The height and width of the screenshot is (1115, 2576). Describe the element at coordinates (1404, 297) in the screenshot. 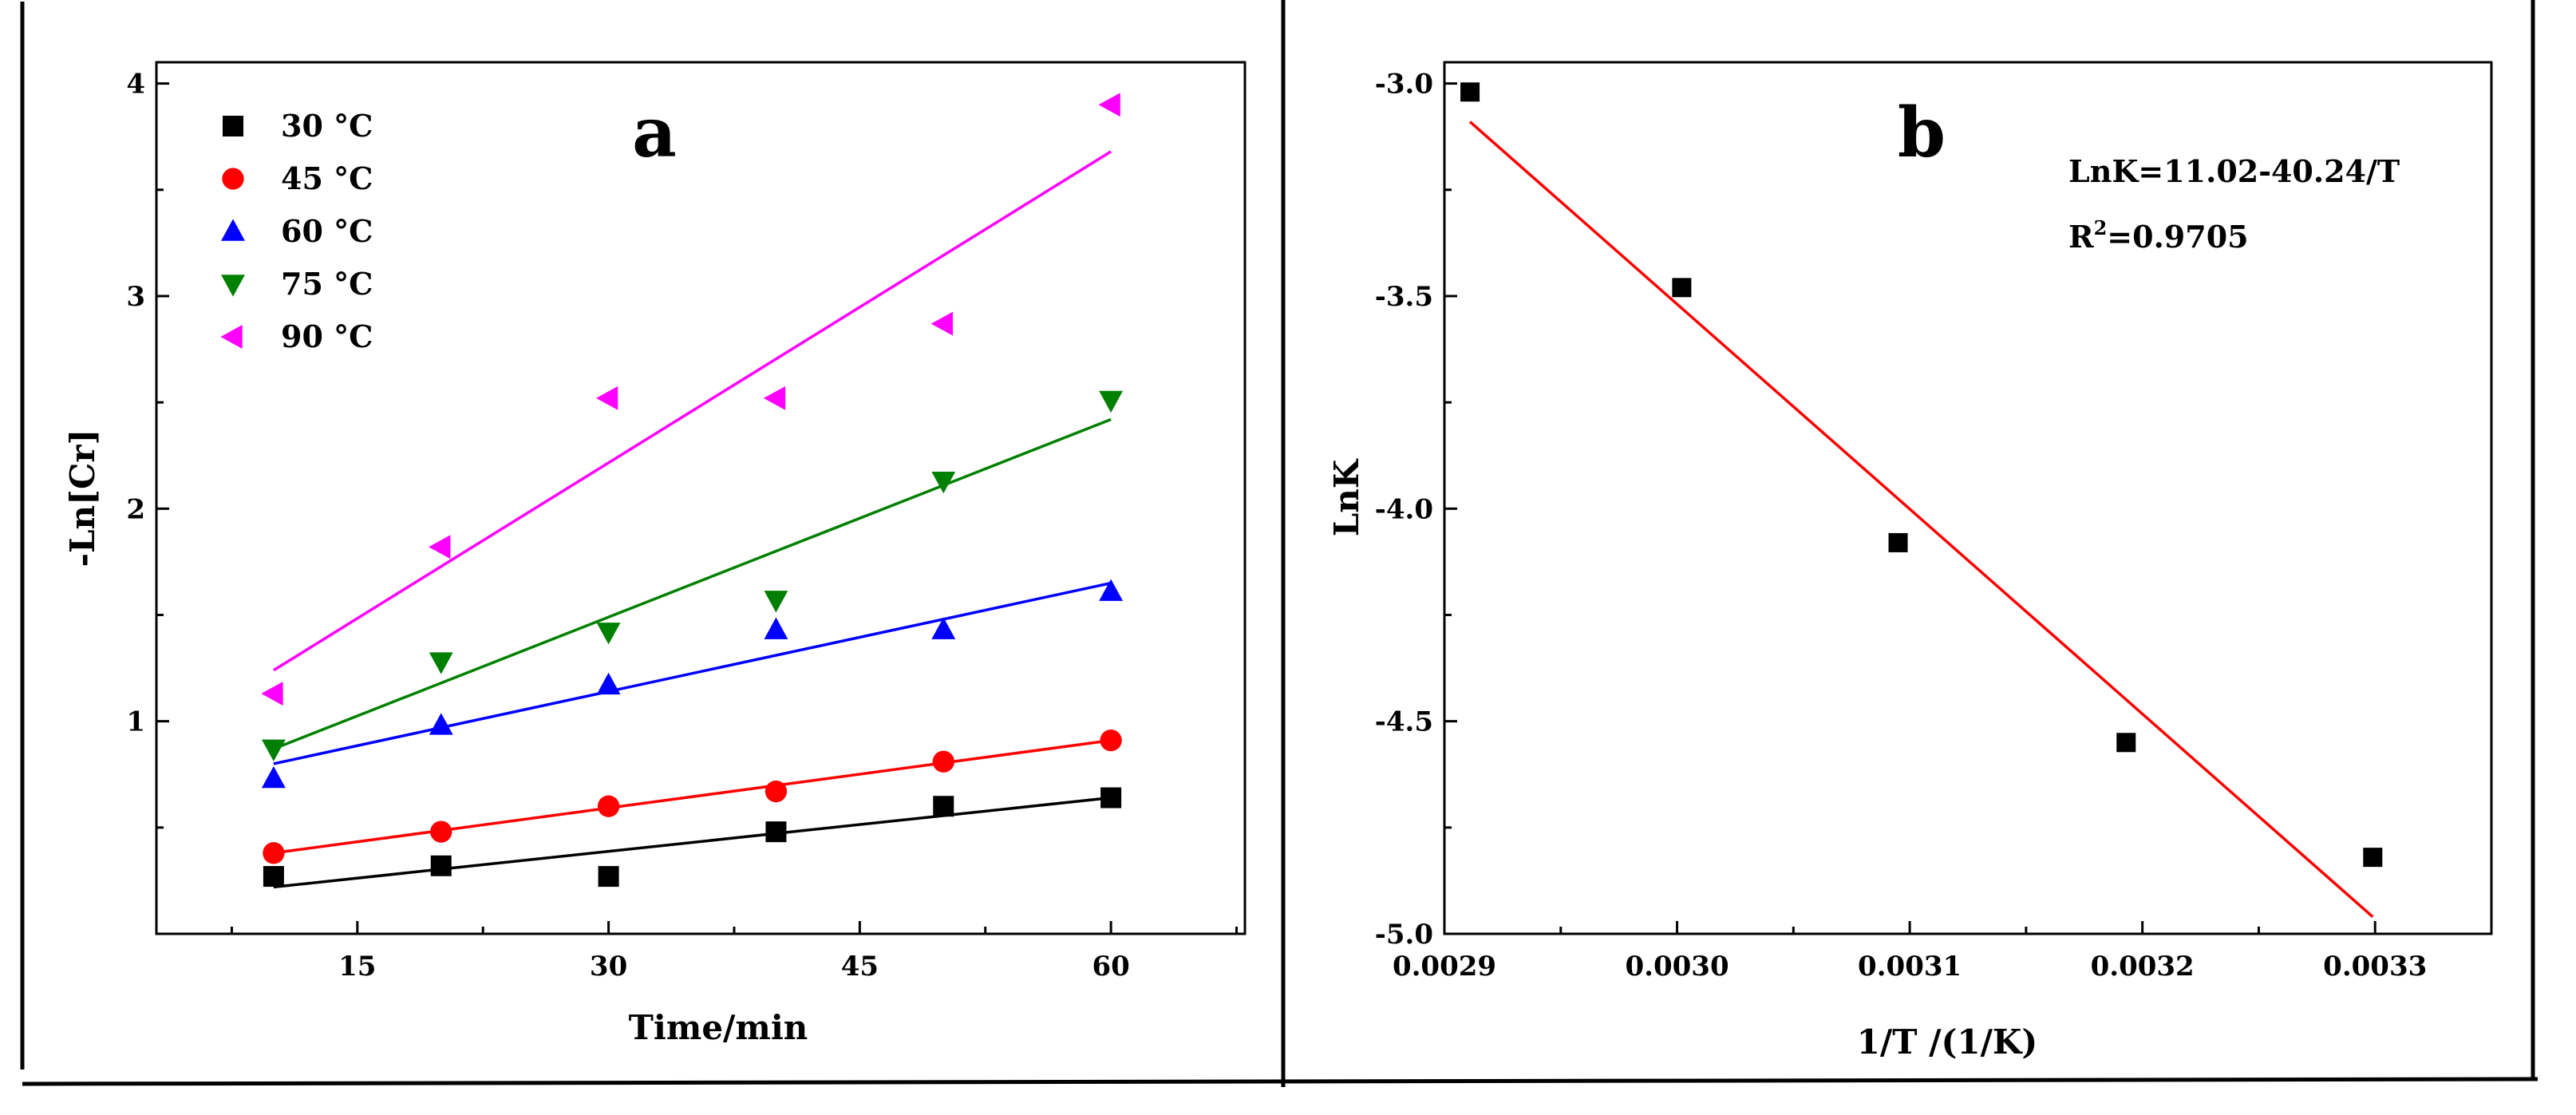

I see `panel-b-y-tick-label: -3.5` at that location.